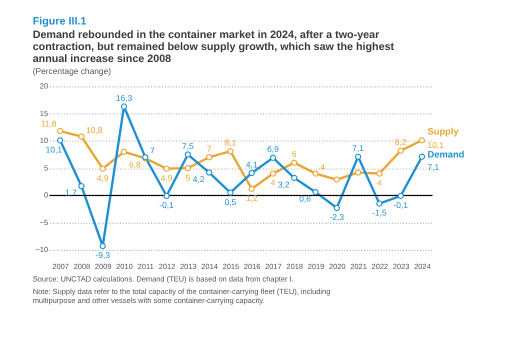 The height and width of the screenshot is (342, 512). I want to click on y-tick-label: 5, so click(46, 167).